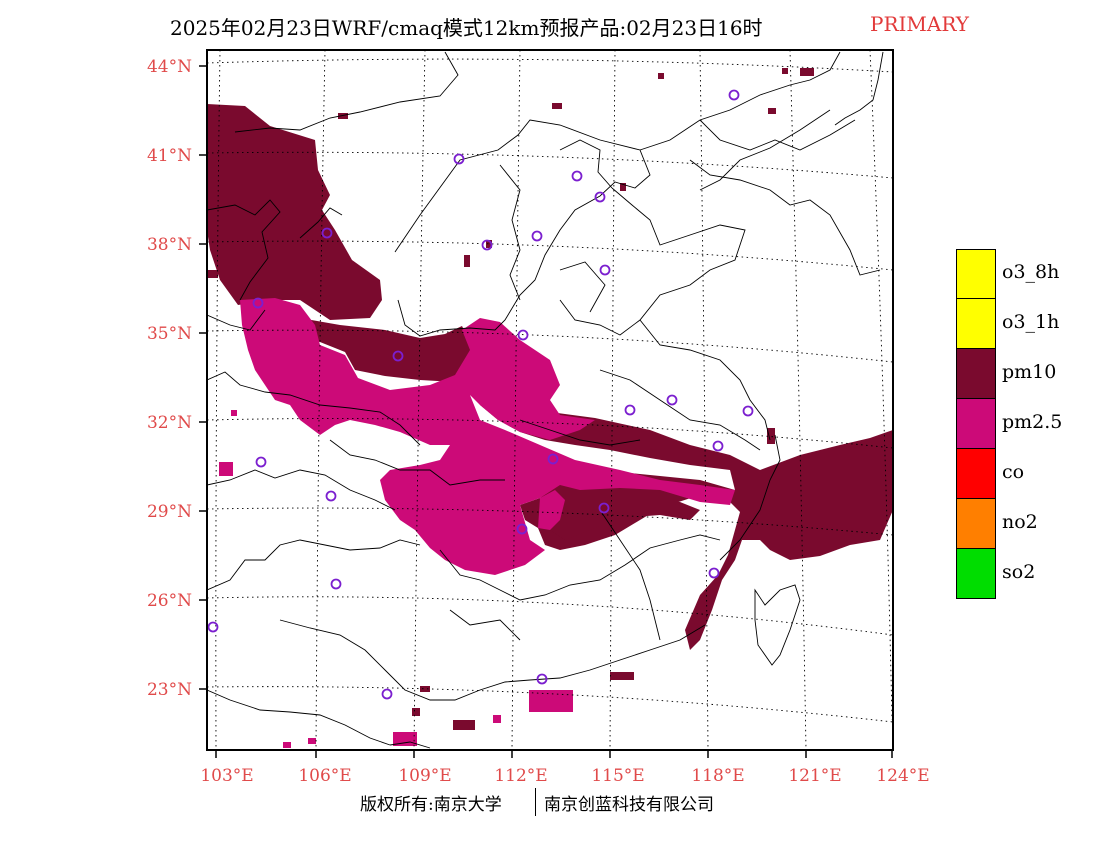 This screenshot has width=1100, height=850. Describe the element at coordinates (169, 512) in the screenshot. I see `lat-label: 29°N` at that location.